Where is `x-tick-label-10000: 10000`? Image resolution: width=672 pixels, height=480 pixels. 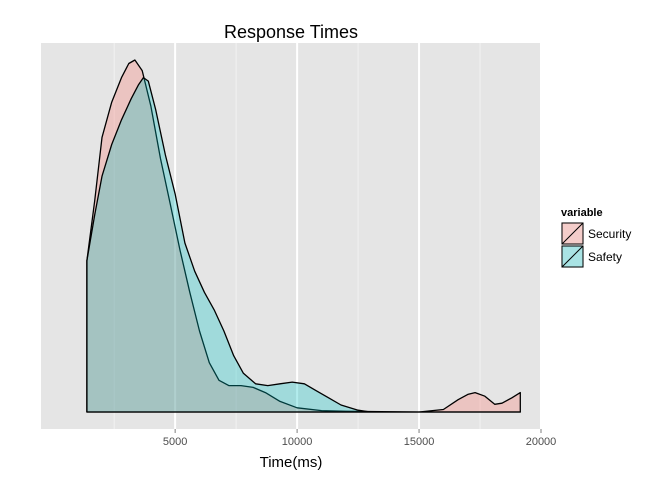 x-tick-label-10000: 10000 is located at coordinates (297, 442).